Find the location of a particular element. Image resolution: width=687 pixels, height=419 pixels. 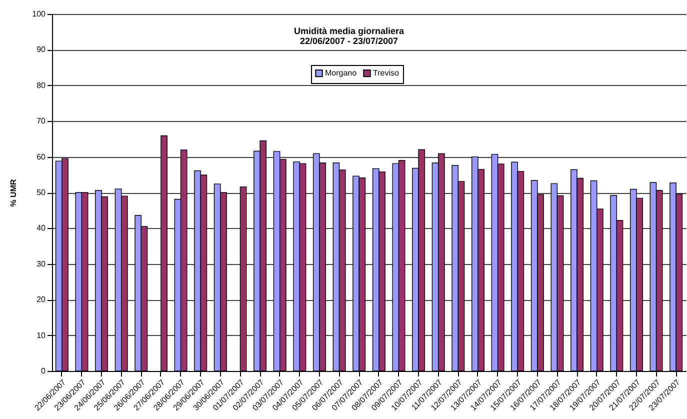

y-tick-label: 100 is located at coordinates (39, 14).